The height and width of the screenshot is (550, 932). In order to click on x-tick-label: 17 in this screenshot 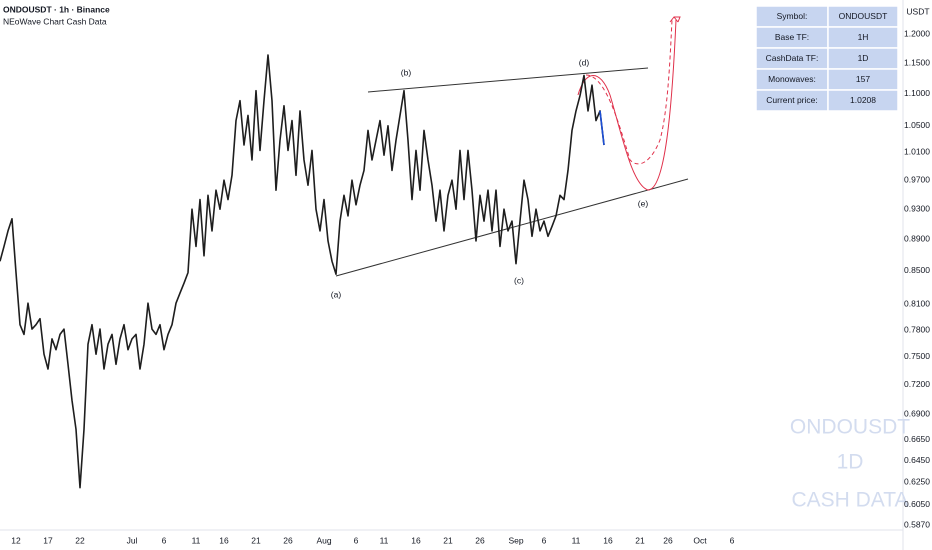, I will do `click(48, 540)`.